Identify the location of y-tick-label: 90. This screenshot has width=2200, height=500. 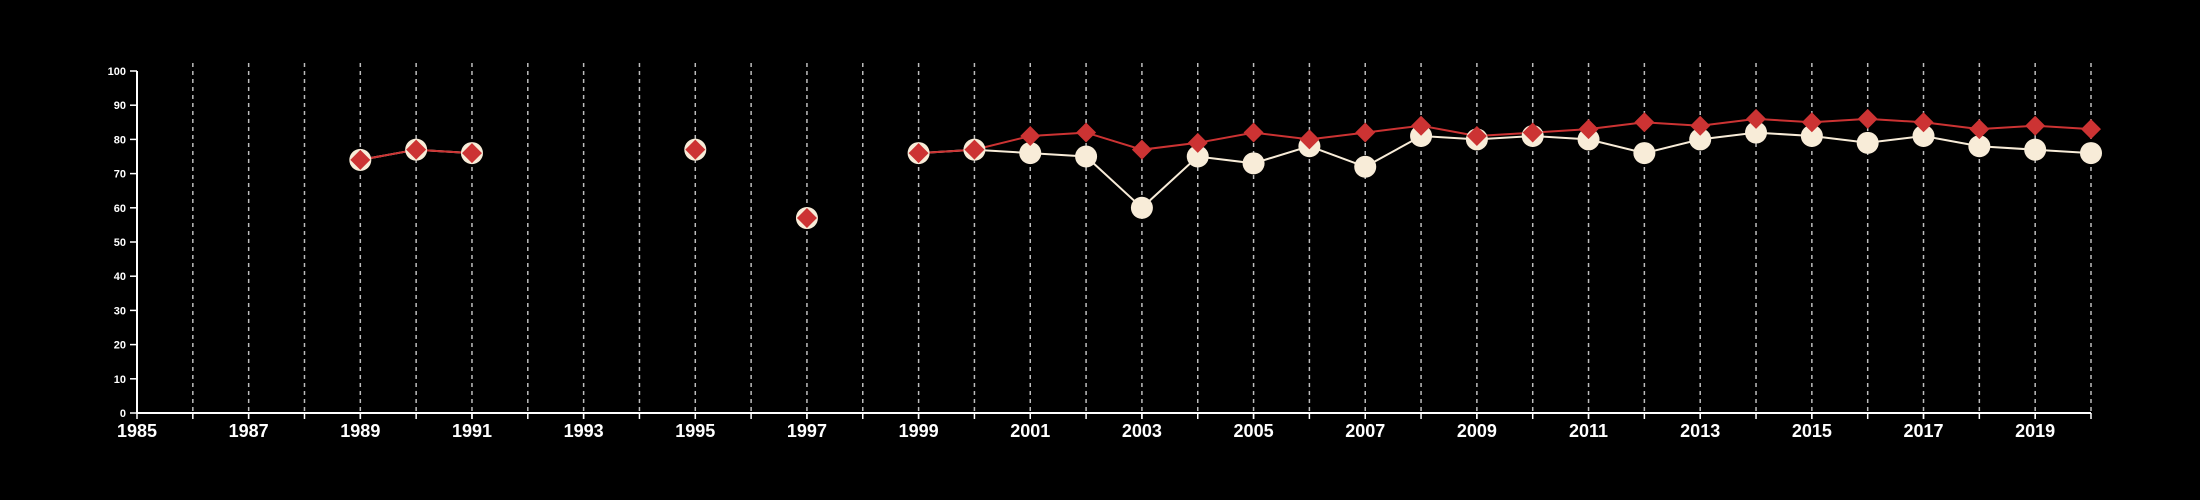
(120, 106).